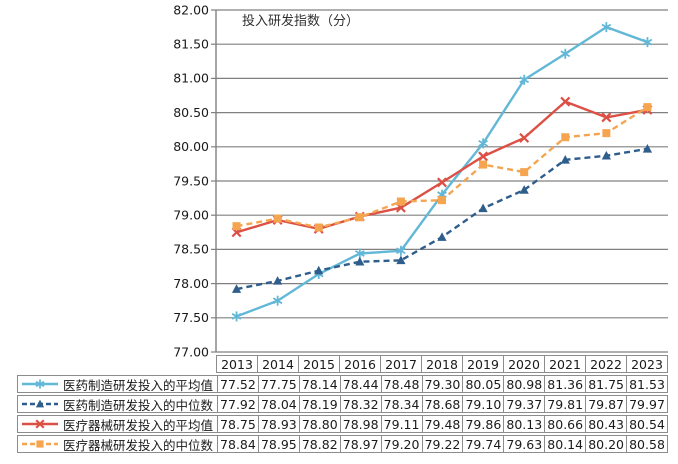 This screenshot has width=678, height=464. I want to click on year-header-cell: 2016, so click(359, 364).